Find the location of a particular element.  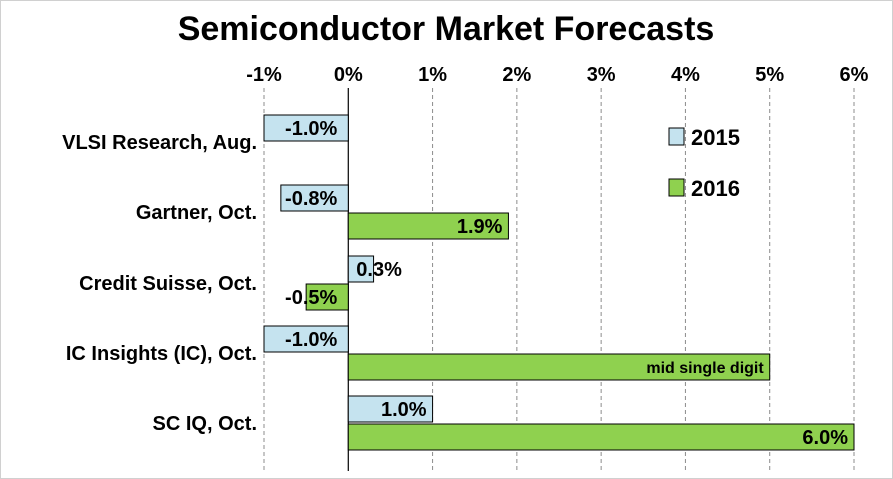

x-tick-label: 4% is located at coordinates (685, 75).